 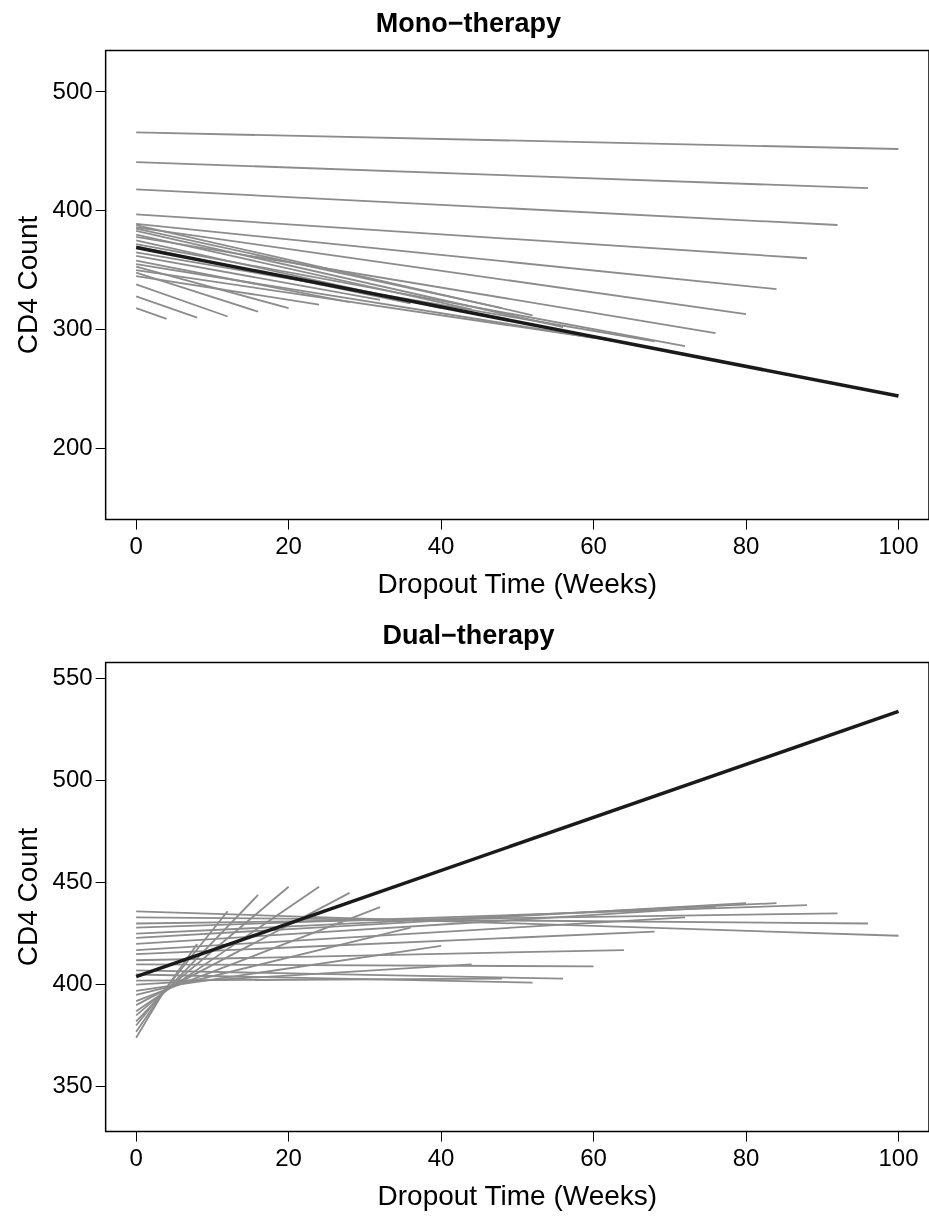 What do you see at coordinates (72, 1085) in the screenshot?
I see `y-tick-label: 350` at bounding box center [72, 1085].